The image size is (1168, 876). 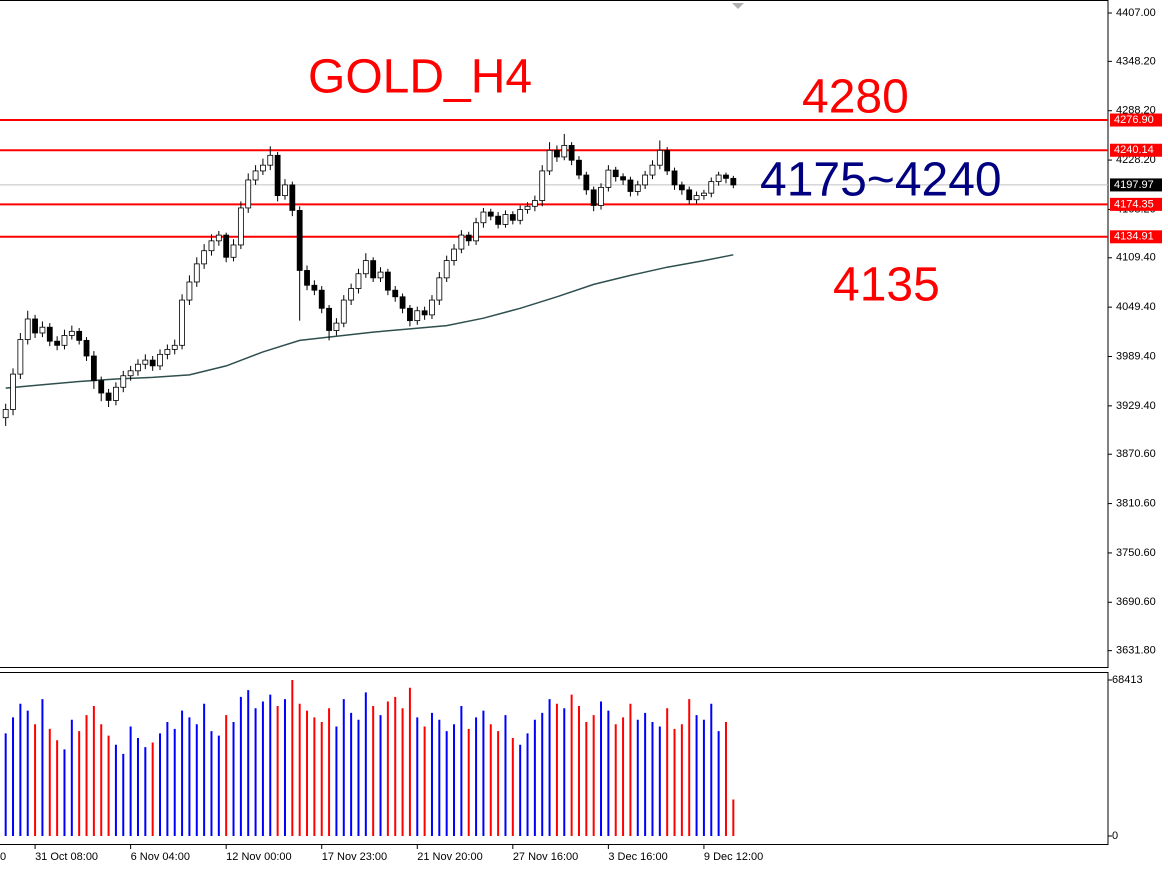 I want to click on y-tick-label: 3810.60, so click(x=1136, y=503).